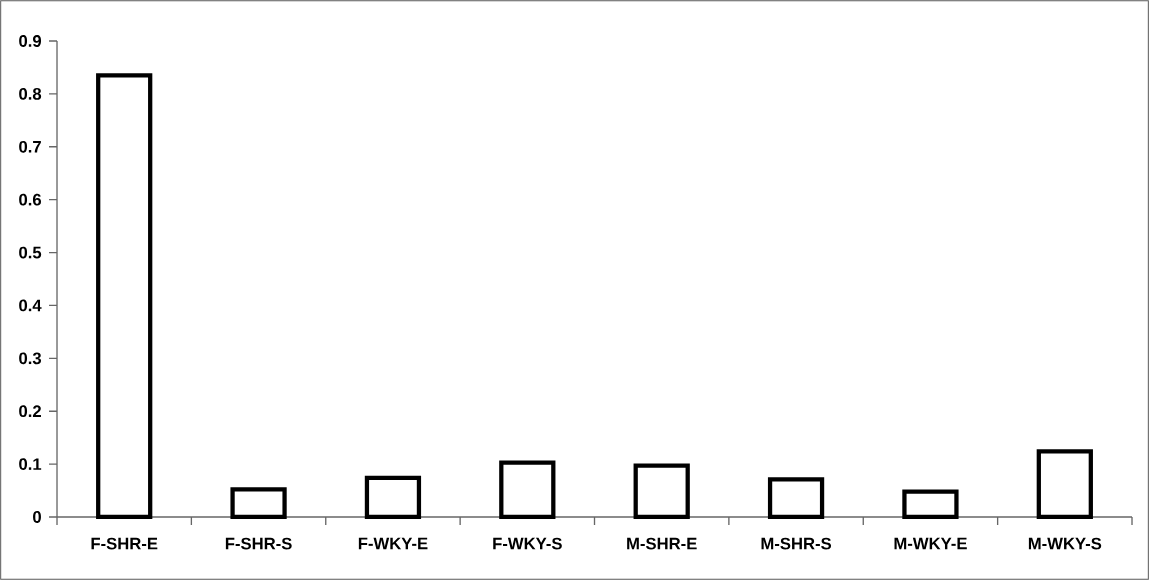 The image size is (1149, 580). Describe the element at coordinates (37, 517) in the screenshot. I see `y-tick-label: 0` at that location.